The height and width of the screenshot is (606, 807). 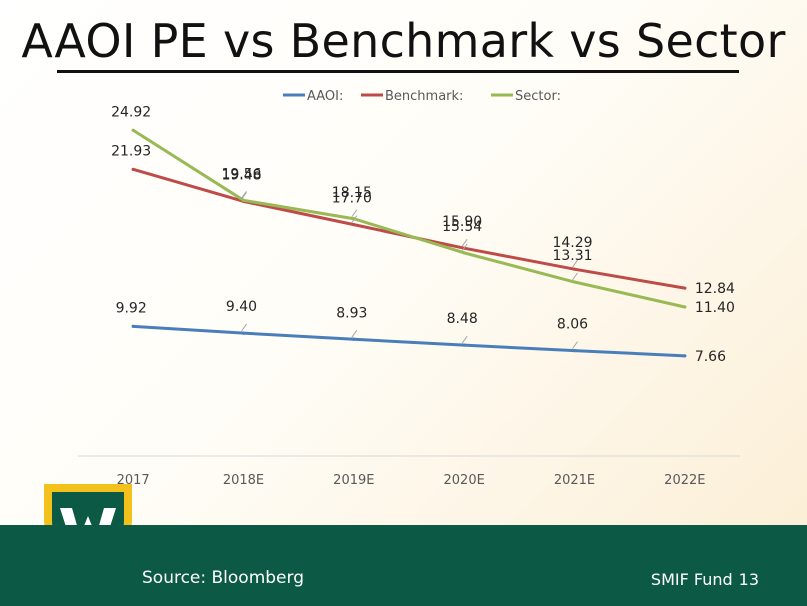 What do you see at coordinates (131, 151) in the screenshot?
I see `data-label: 21.93` at bounding box center [131, 151].